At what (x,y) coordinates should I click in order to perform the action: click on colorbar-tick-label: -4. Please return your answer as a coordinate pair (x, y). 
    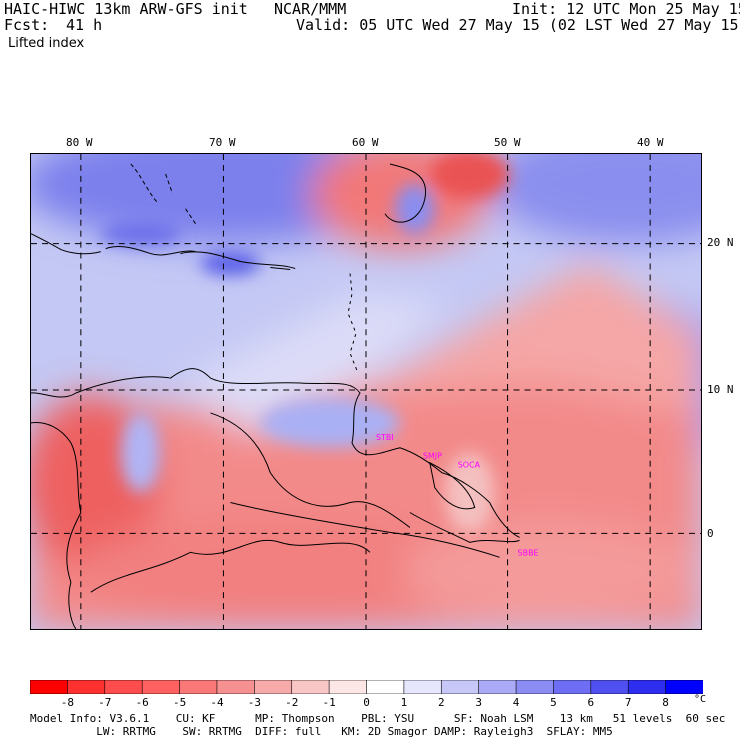
    Looking at the image, I should click on (217, 702).